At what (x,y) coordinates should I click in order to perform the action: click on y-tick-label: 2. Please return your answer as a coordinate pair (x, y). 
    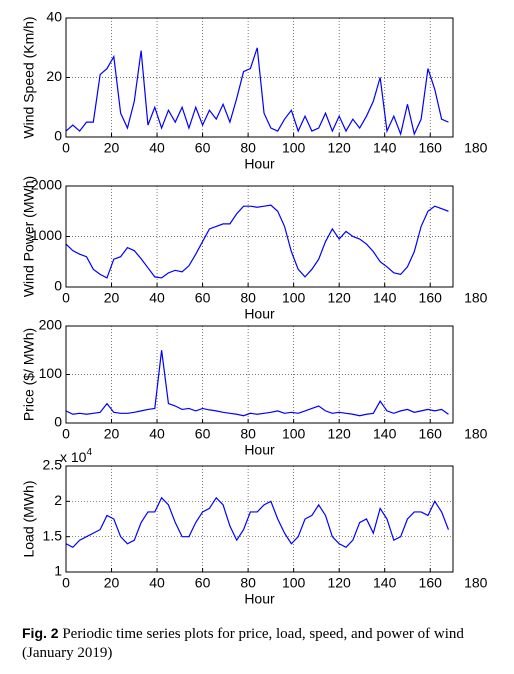
    Looking at the image, I should click on (58, 500).